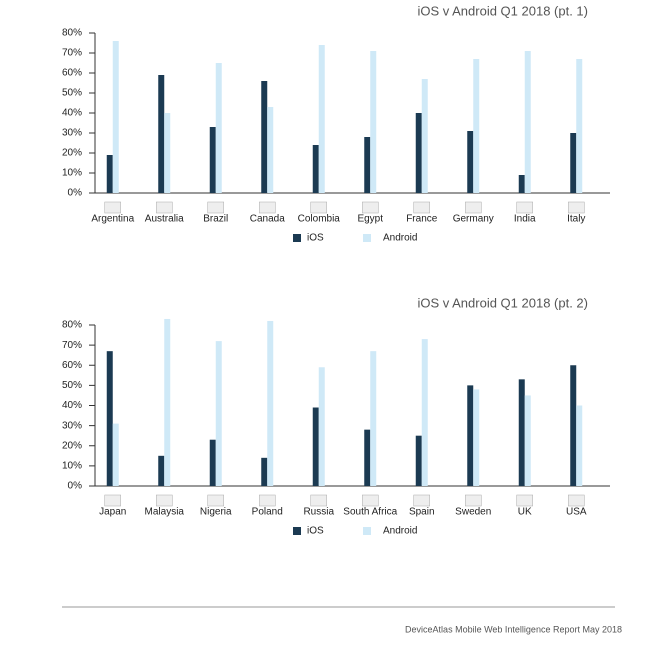 This screenshot has height=654, width=660. Describe the element at coordinates (319, 219) in the screenshot. I see `x-tick-label: Colombia` at that location.